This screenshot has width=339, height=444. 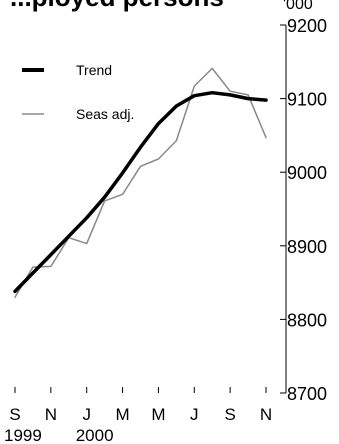 What do you see at coordinates (307, 394) in the screenshot?
I see `y-tick-label: 8700` at bounding box center [307, 394].